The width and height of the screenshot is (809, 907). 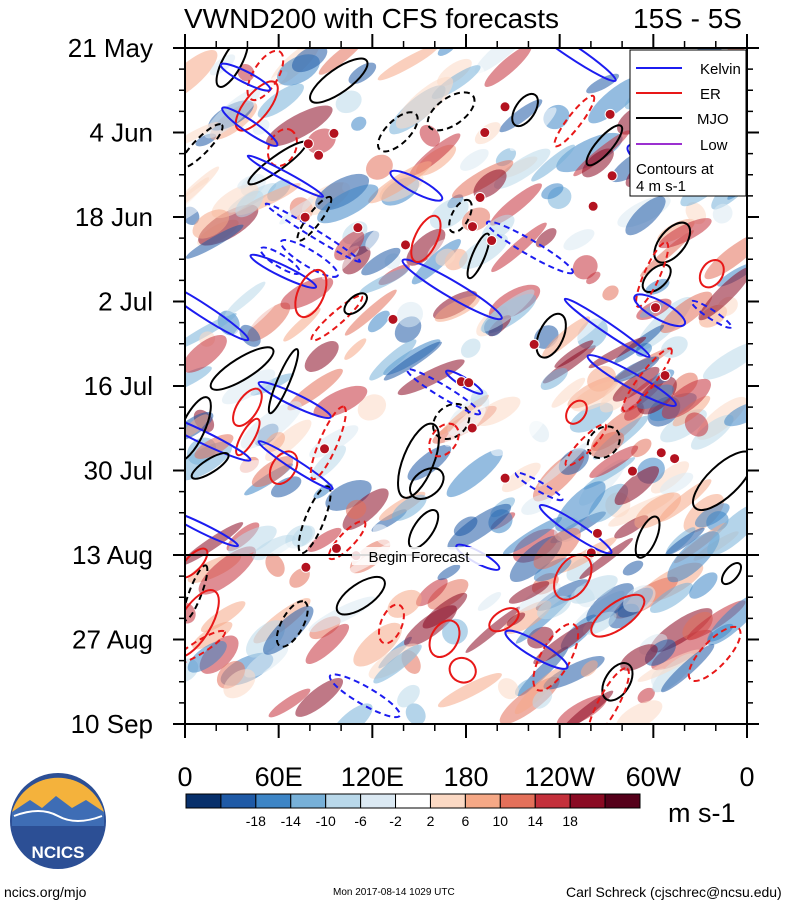 I want to click on site-link: ncics.org/mjo, so click(x=45, y=892).